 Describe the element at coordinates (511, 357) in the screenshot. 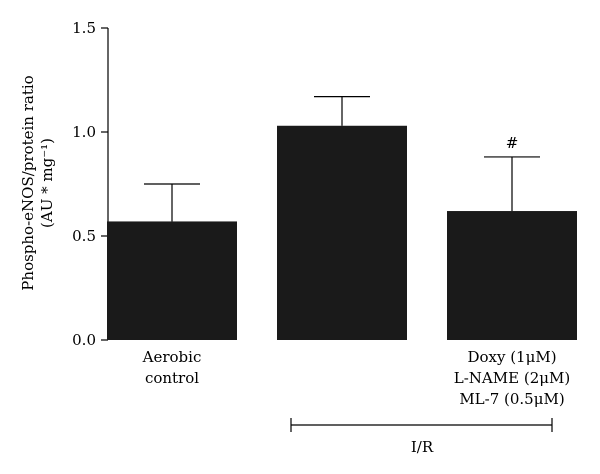

I see `category-label: Doxy (1μM)` at that location.